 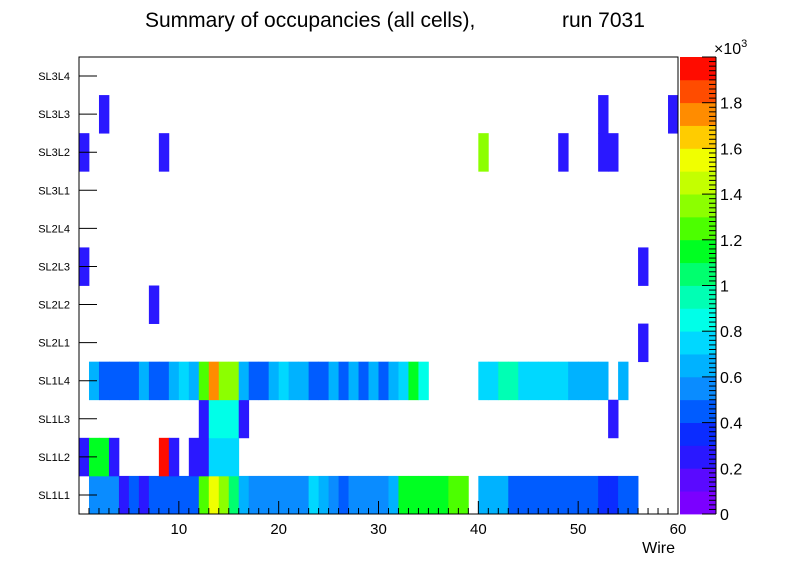 I want to click on x-tick-label: 50, so click(x=578, y=529).